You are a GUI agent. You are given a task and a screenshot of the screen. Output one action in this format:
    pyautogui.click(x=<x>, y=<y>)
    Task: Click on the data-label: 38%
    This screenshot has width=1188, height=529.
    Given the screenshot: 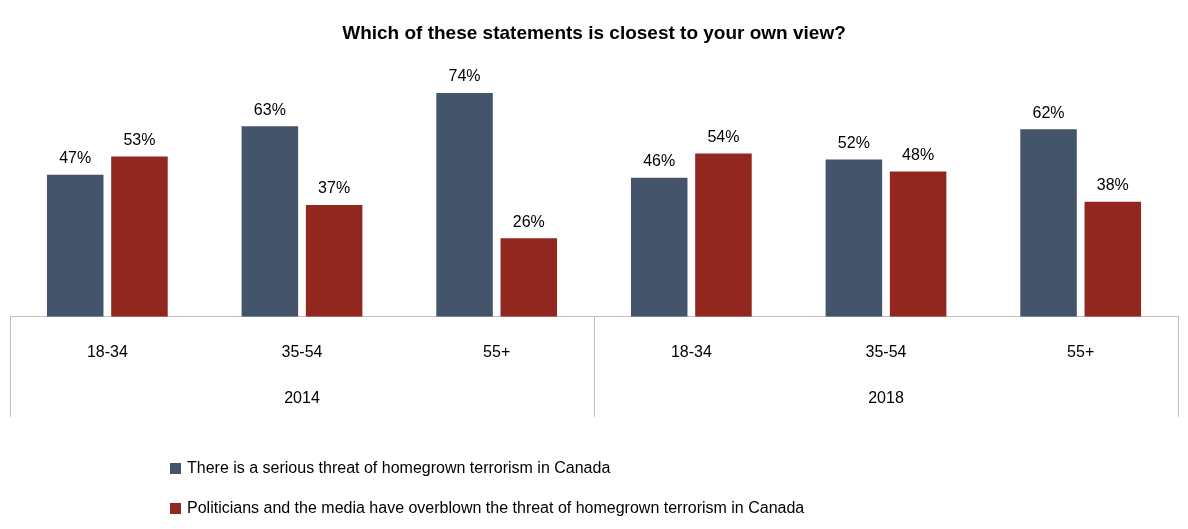 What is the action you would take?
    pyautogui.click(x=1112, y=185)
    